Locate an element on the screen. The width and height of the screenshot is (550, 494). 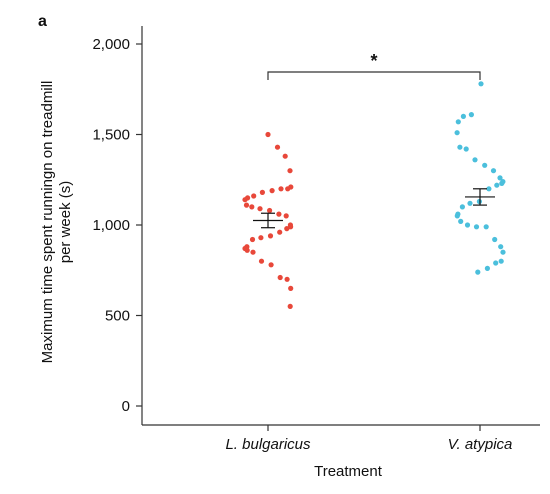
group-v-atypica is located at coordinates (480, 178).